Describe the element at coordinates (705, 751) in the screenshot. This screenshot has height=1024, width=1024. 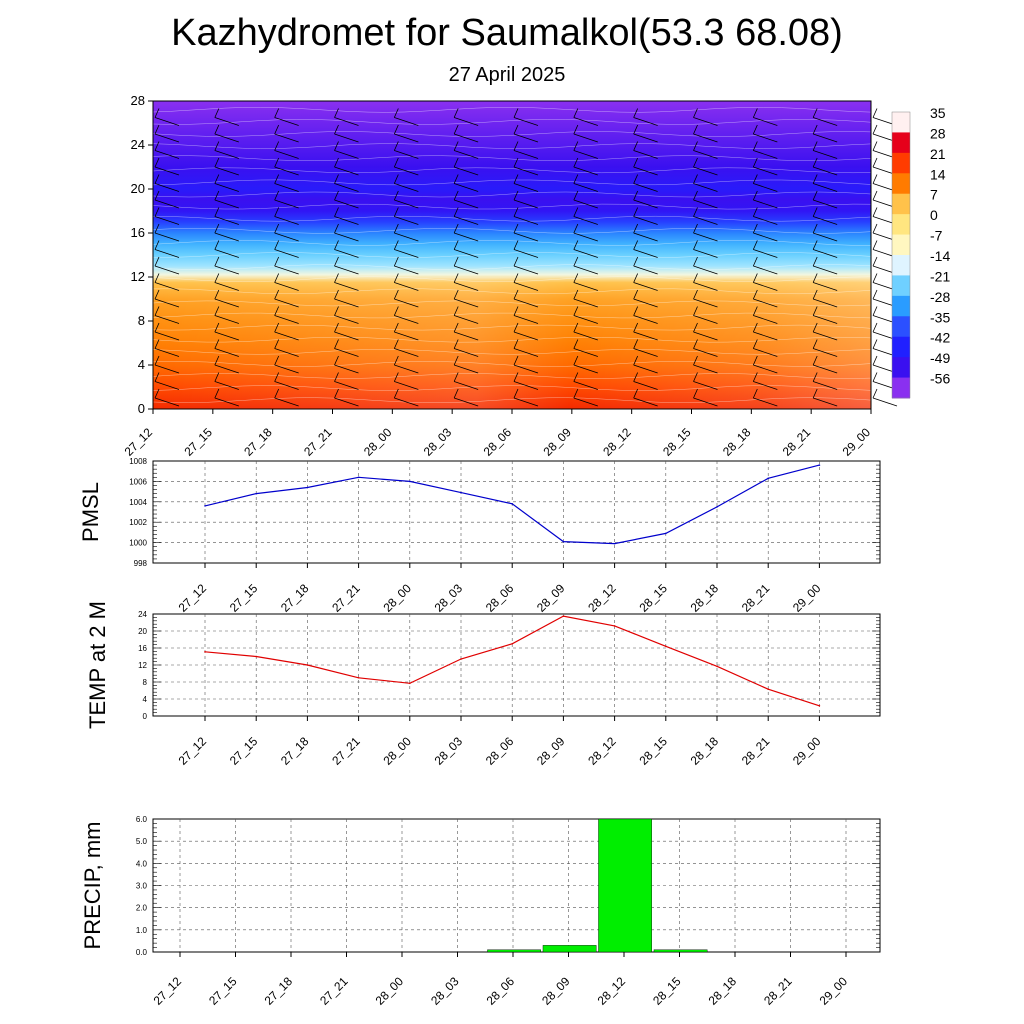
I see `x-tick-label: 28_18` at that location.